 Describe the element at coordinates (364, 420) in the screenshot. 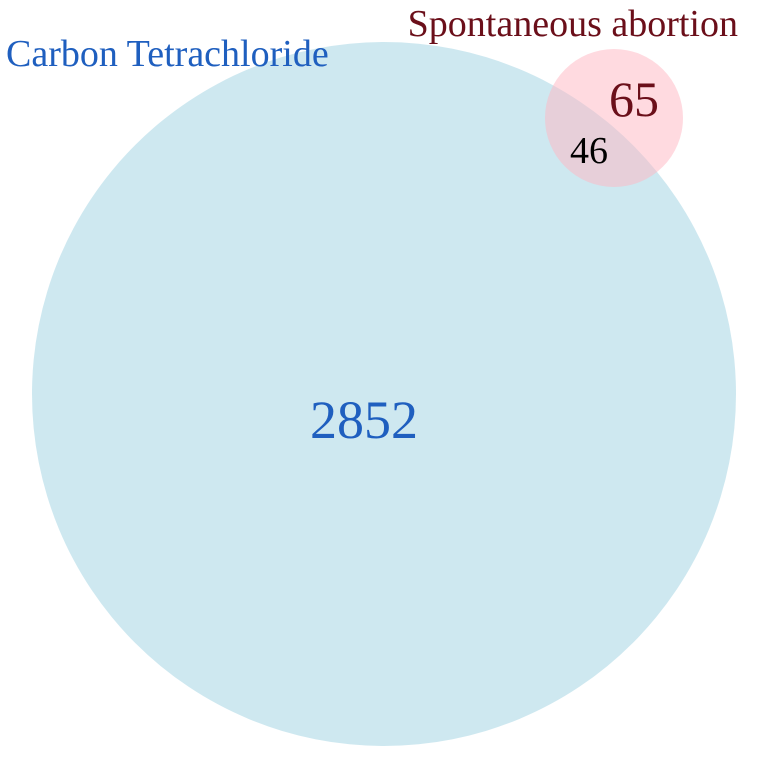

I see `carbon-tetrachloride-only-count: 2852` at that location.